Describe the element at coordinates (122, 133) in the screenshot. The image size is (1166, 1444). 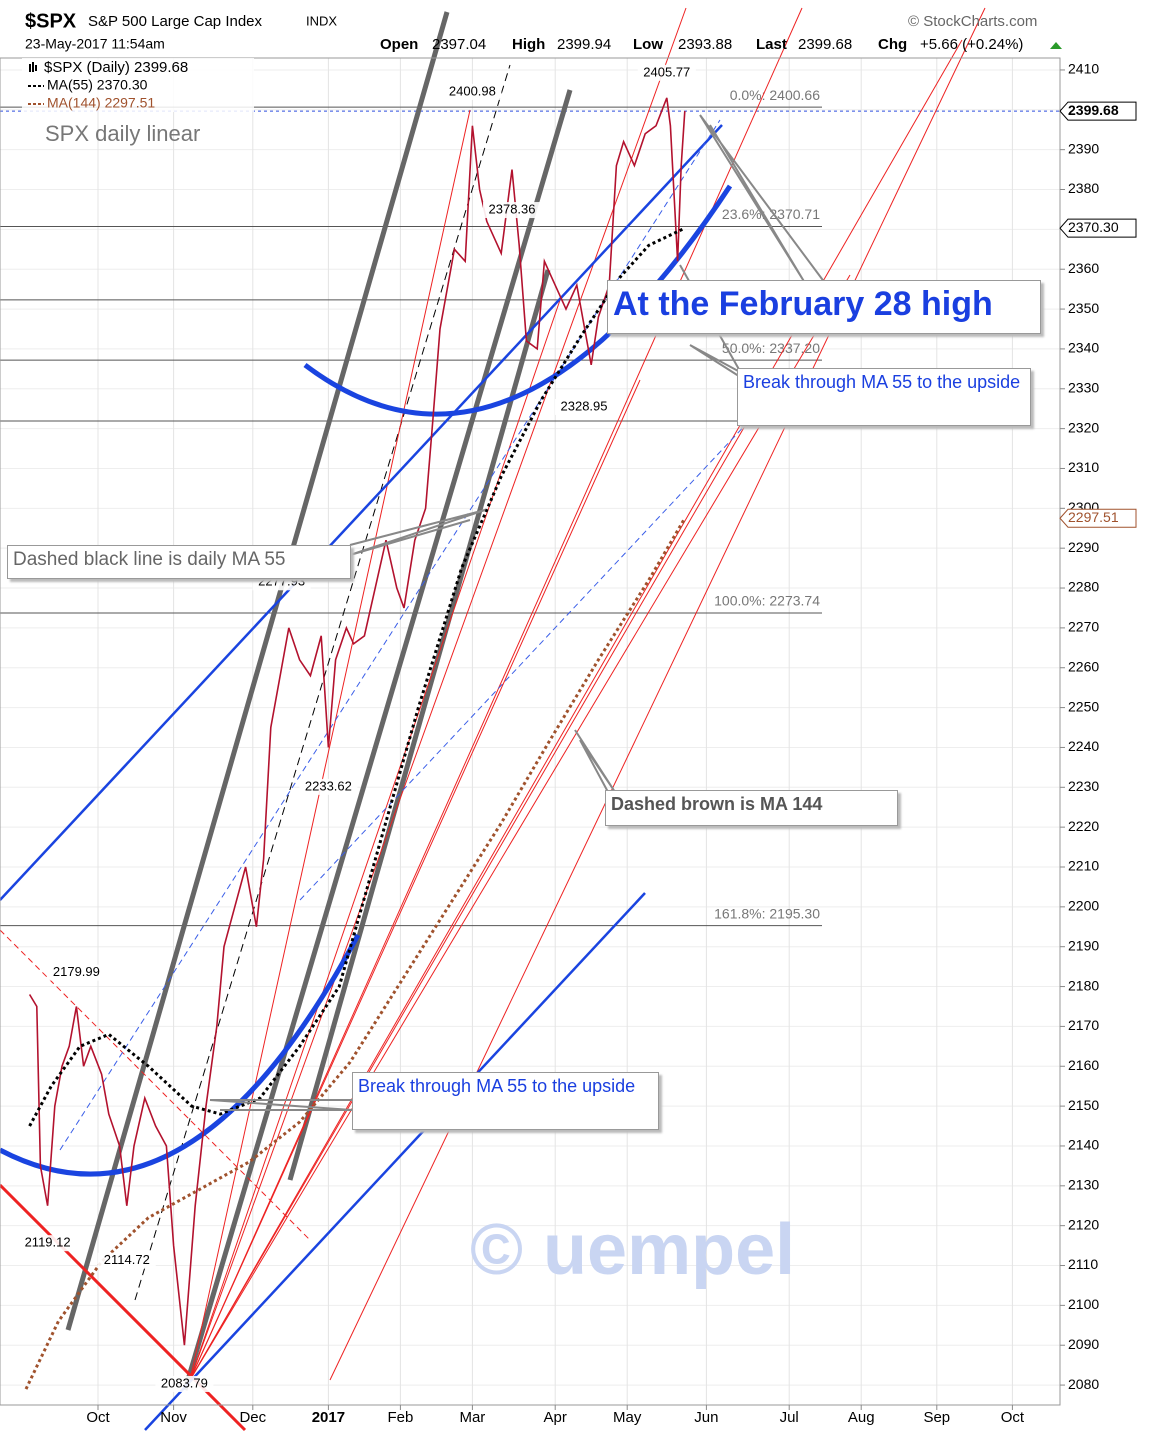
I see `subtitle: SPX daily linear` at that location.